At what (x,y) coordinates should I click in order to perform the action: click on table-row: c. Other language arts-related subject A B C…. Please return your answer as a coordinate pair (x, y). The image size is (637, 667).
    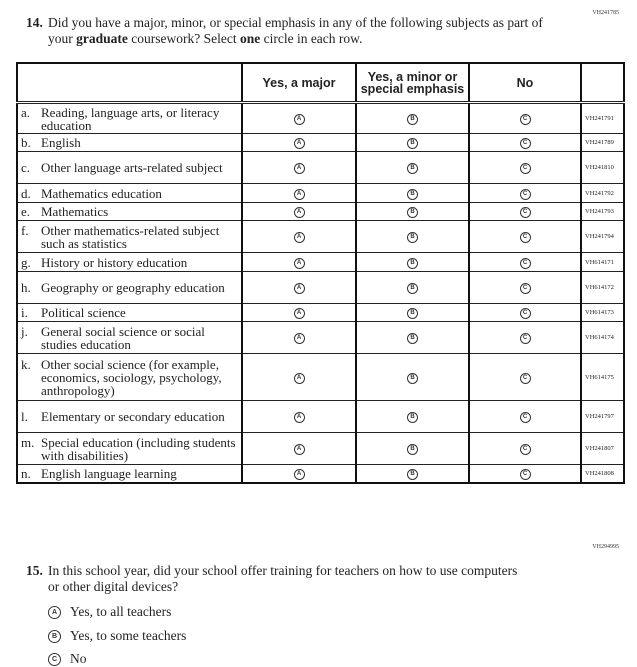
    Looking at the image, I should click on (320, 167).